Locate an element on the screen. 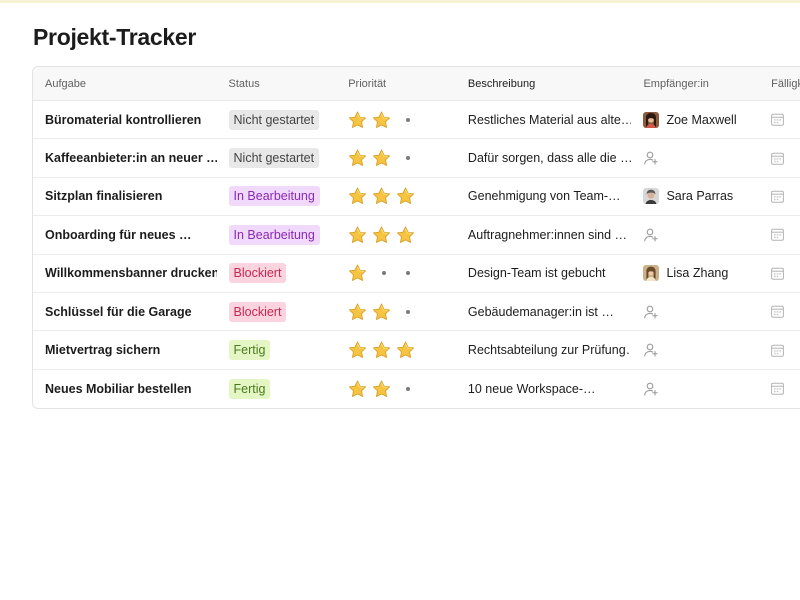 The width and height of the screenshot is (800, 600). description-cell: Design-Team ist gebucht is located at coordinates (536, 273).